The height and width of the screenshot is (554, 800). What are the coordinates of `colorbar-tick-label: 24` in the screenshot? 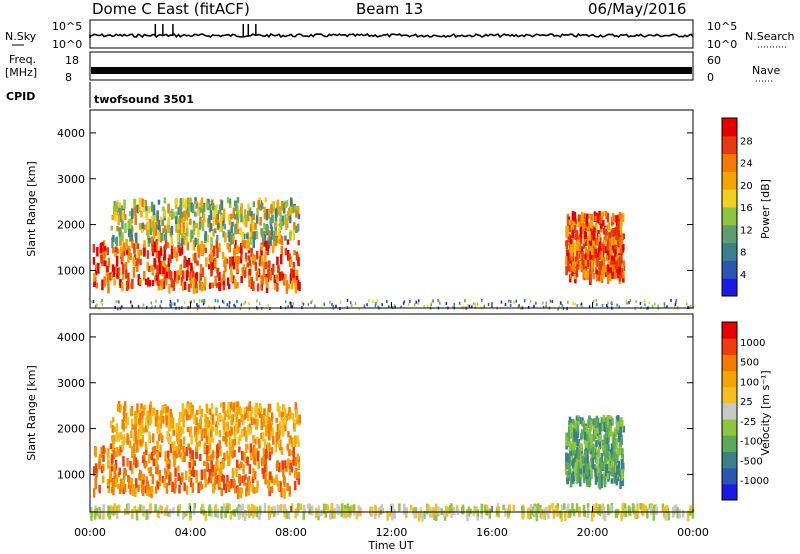 It's located at (746, 164).